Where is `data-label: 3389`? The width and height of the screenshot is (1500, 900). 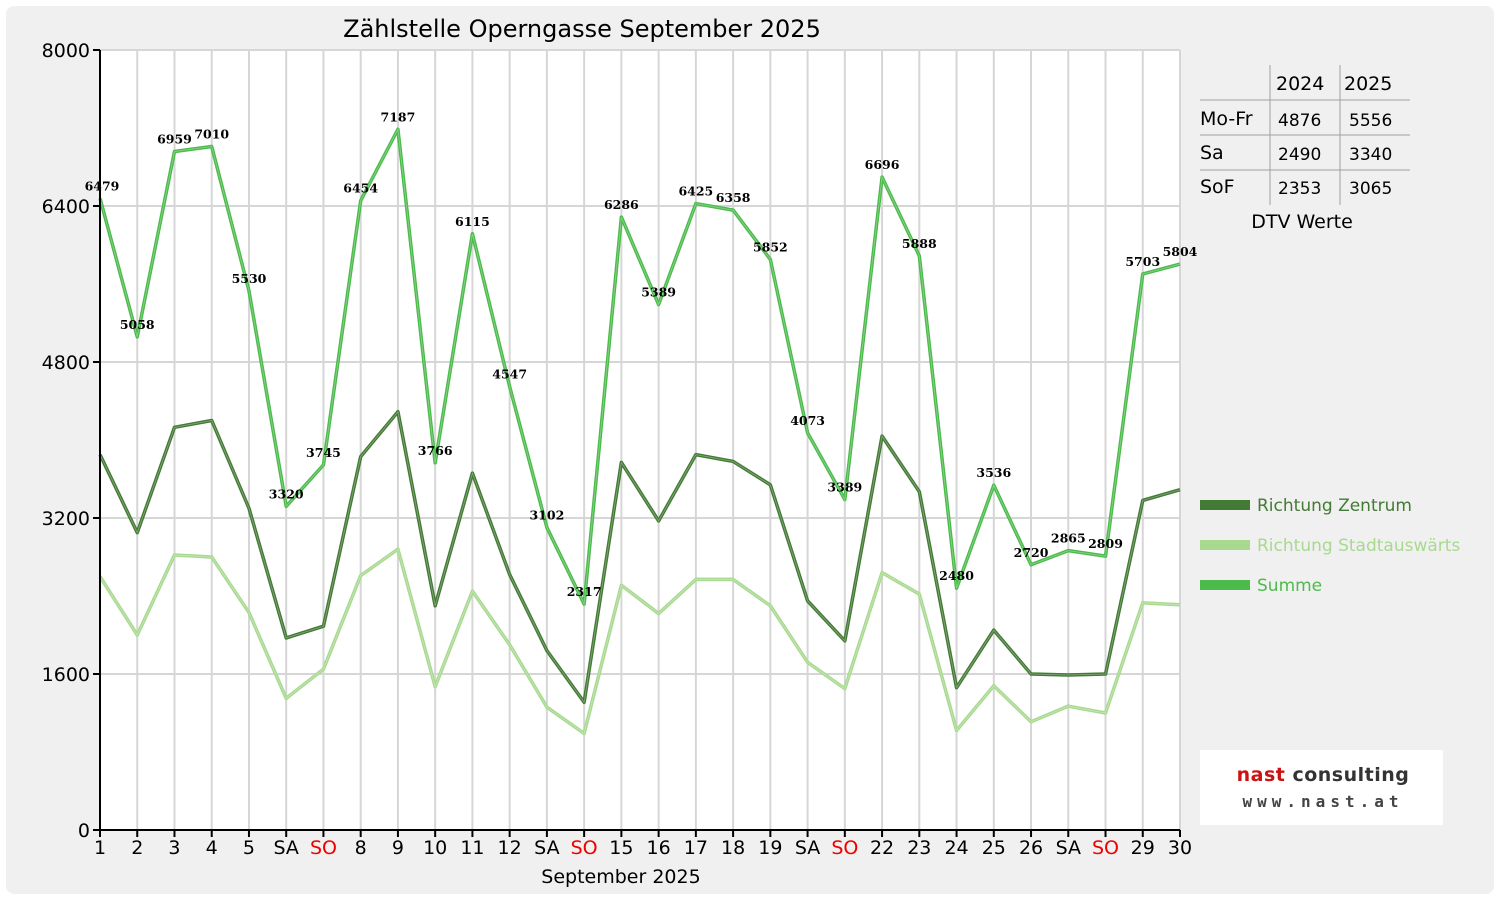
data-label: 3389 is located at coordinates (844, 487).